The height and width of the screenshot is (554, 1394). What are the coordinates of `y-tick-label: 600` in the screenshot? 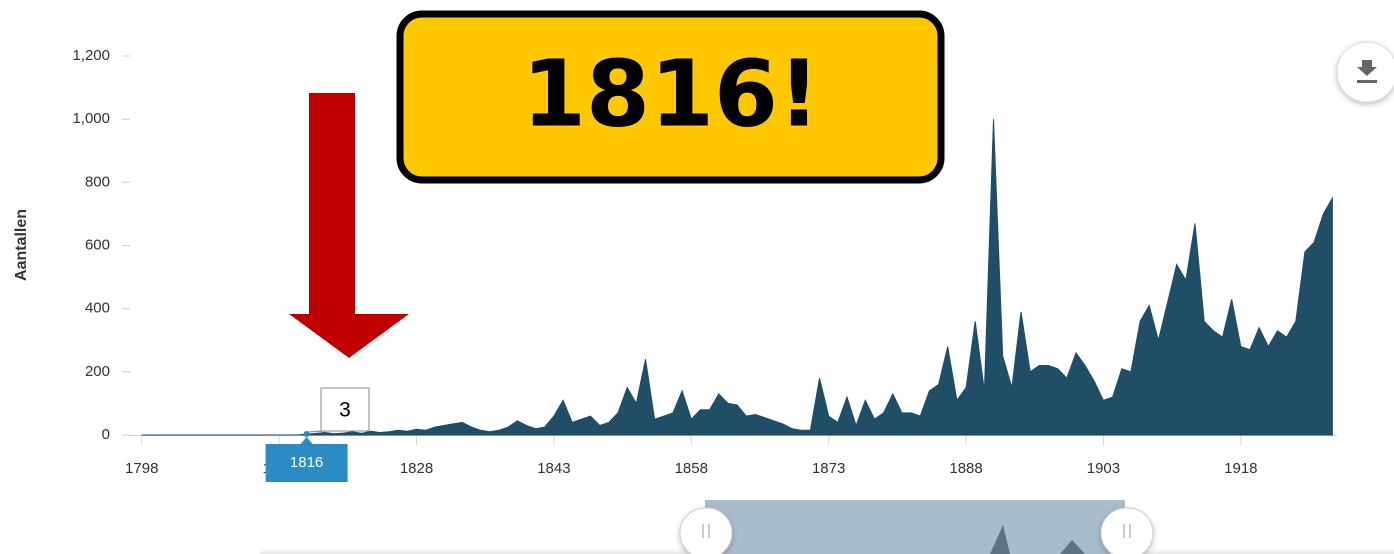 It's located at (97, 244).